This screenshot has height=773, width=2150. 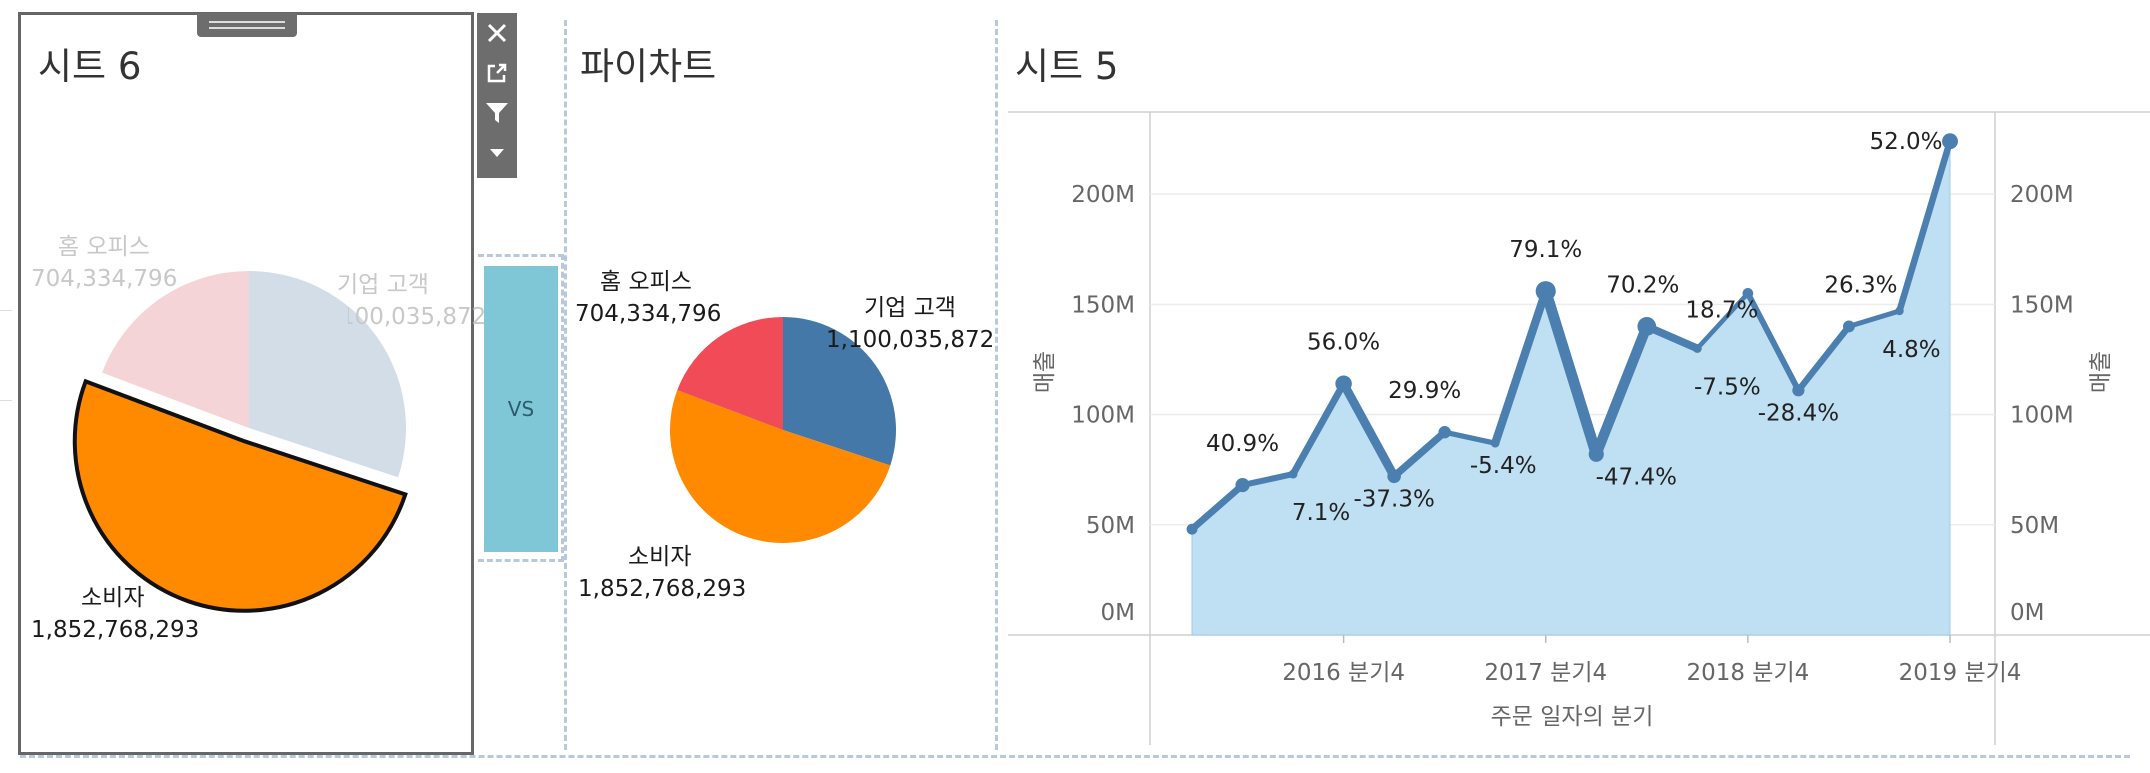 What do you see at coordinates (1118, 613) in the screenshot?
I see `y-tick-label: 0M` at bounding box center [1118, 613].